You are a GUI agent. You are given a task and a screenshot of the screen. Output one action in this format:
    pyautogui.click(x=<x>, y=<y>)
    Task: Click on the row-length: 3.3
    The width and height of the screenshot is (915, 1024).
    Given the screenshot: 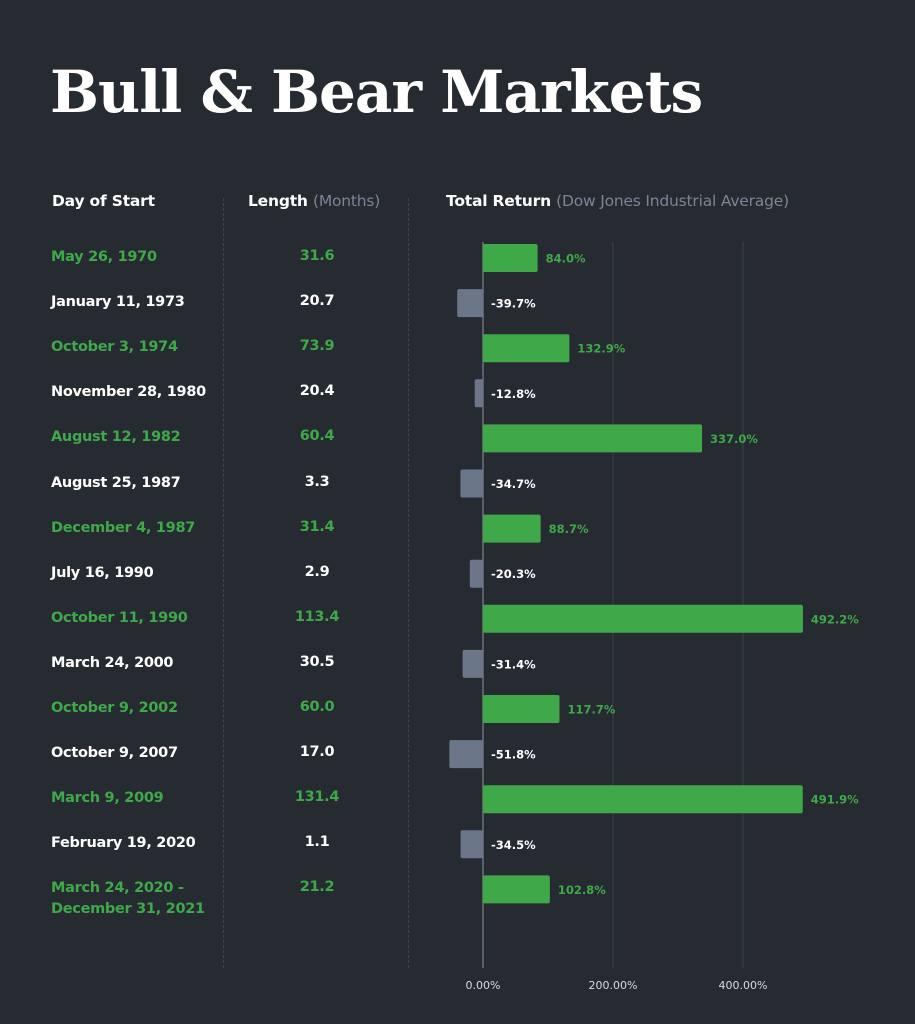 What is the action you would take?
    pyautogui.click(x=317, y=481)
    